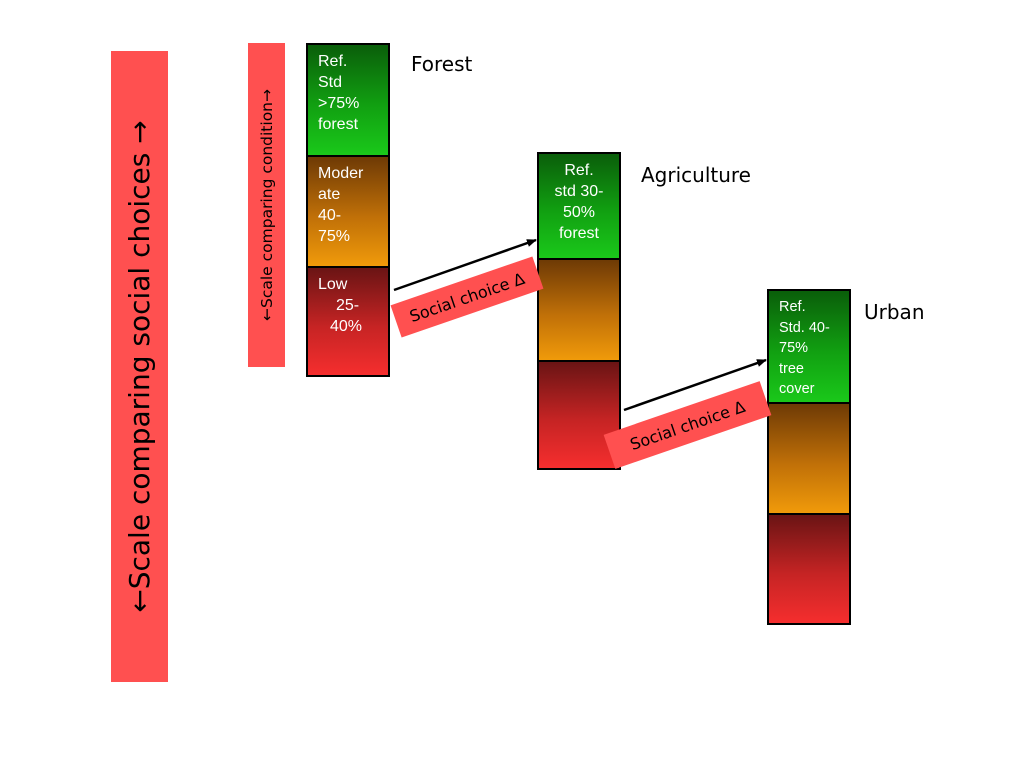 This screenshot has height=768, width=1024. I want to click on forest-moderate-text: Moder ate 40- 75%, so click(351, 205).